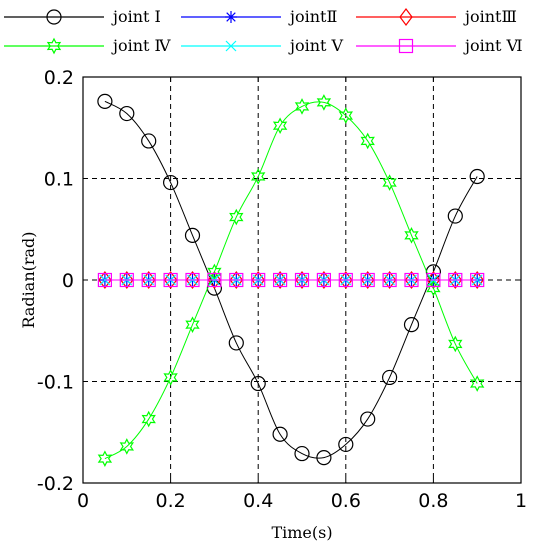 This screenshot has height=548, width=544. I want to click on x-tick-label: 0.2, so click(170, 501).